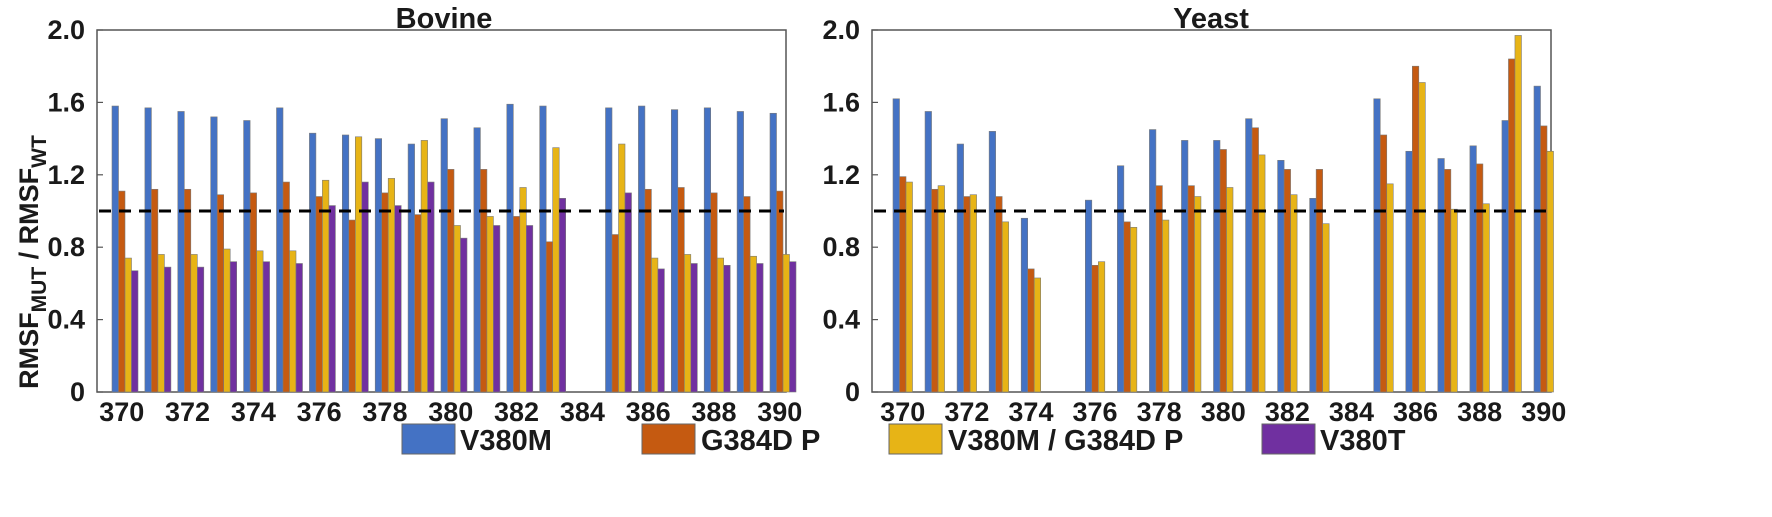 The width and height of the screenshot is (1772, 517). I want to click on bovine-x-tick-label: 376, so click(319, 412).